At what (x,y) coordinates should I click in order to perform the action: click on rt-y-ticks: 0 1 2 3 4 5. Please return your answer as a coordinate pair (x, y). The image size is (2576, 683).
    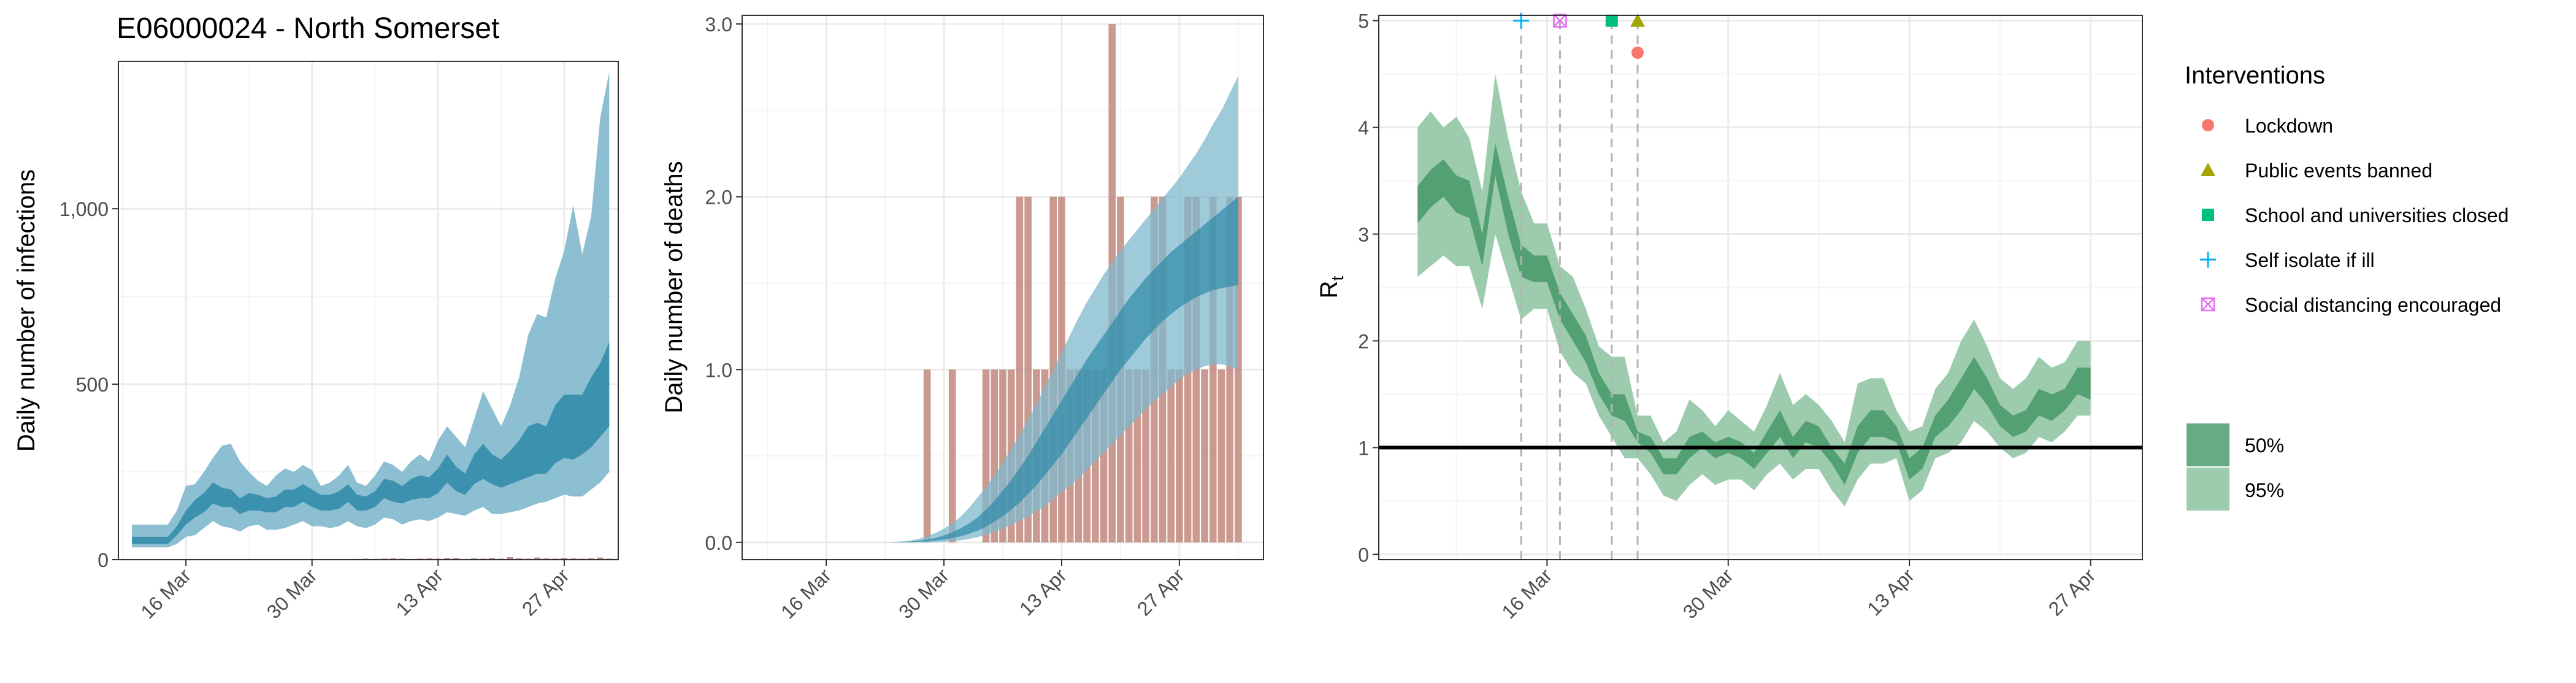
    Looking at the image, I should click on (1368, 288).